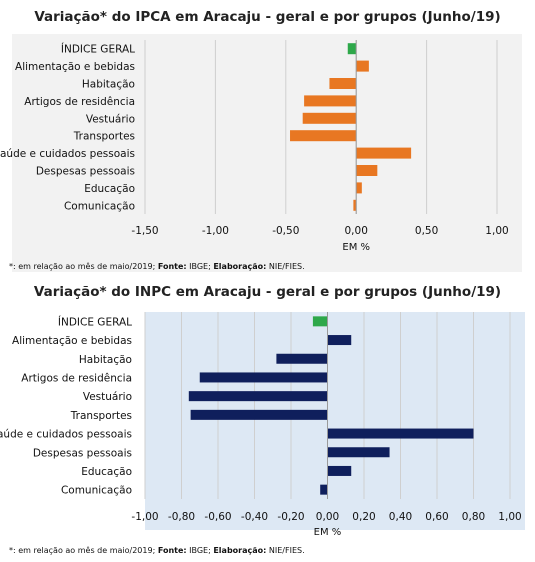  I want to click on inpc-x-tick-label: -0,20, so click(290, 517).